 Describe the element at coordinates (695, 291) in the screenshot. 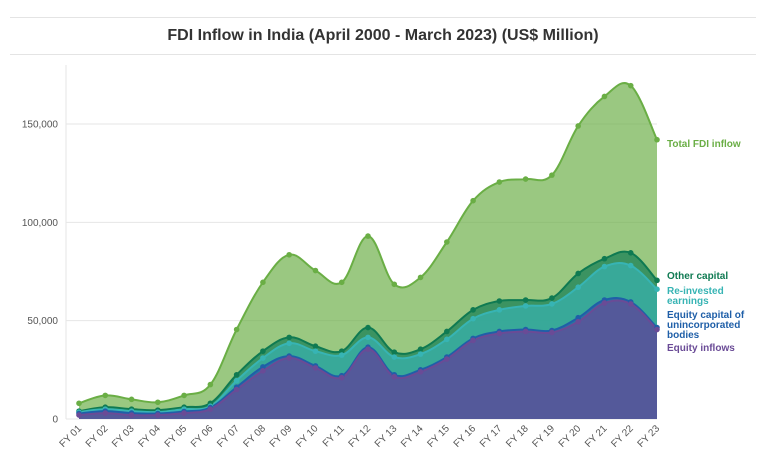

I see `end-label-line: Re-invested` at that location.